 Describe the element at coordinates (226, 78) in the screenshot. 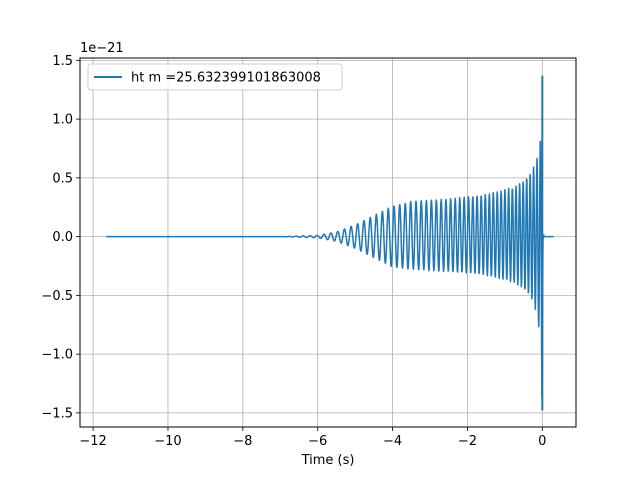

I see `legend-label: ht m =25.632399101863008` at that location.